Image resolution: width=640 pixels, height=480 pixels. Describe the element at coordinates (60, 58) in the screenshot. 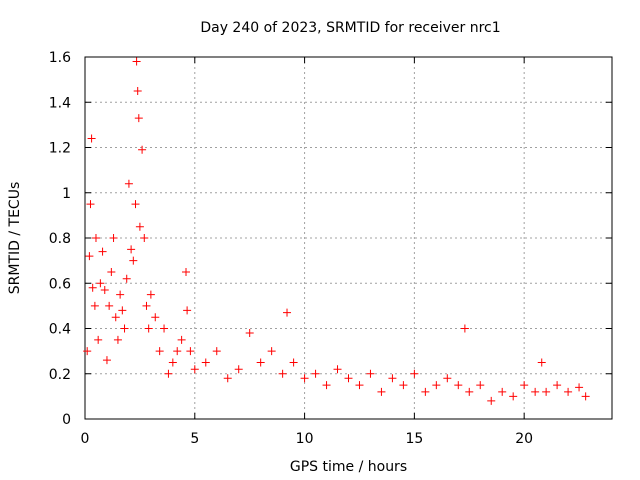

I see `y-tick-label: 1.6` at that location.